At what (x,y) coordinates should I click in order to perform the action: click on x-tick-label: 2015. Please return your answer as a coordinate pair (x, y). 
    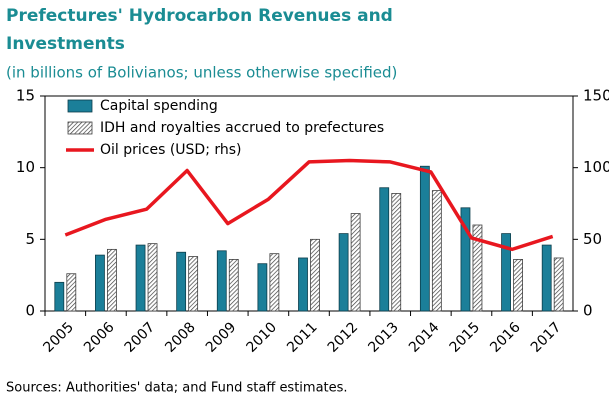
    Looking at the image, I should click on (465, 337).